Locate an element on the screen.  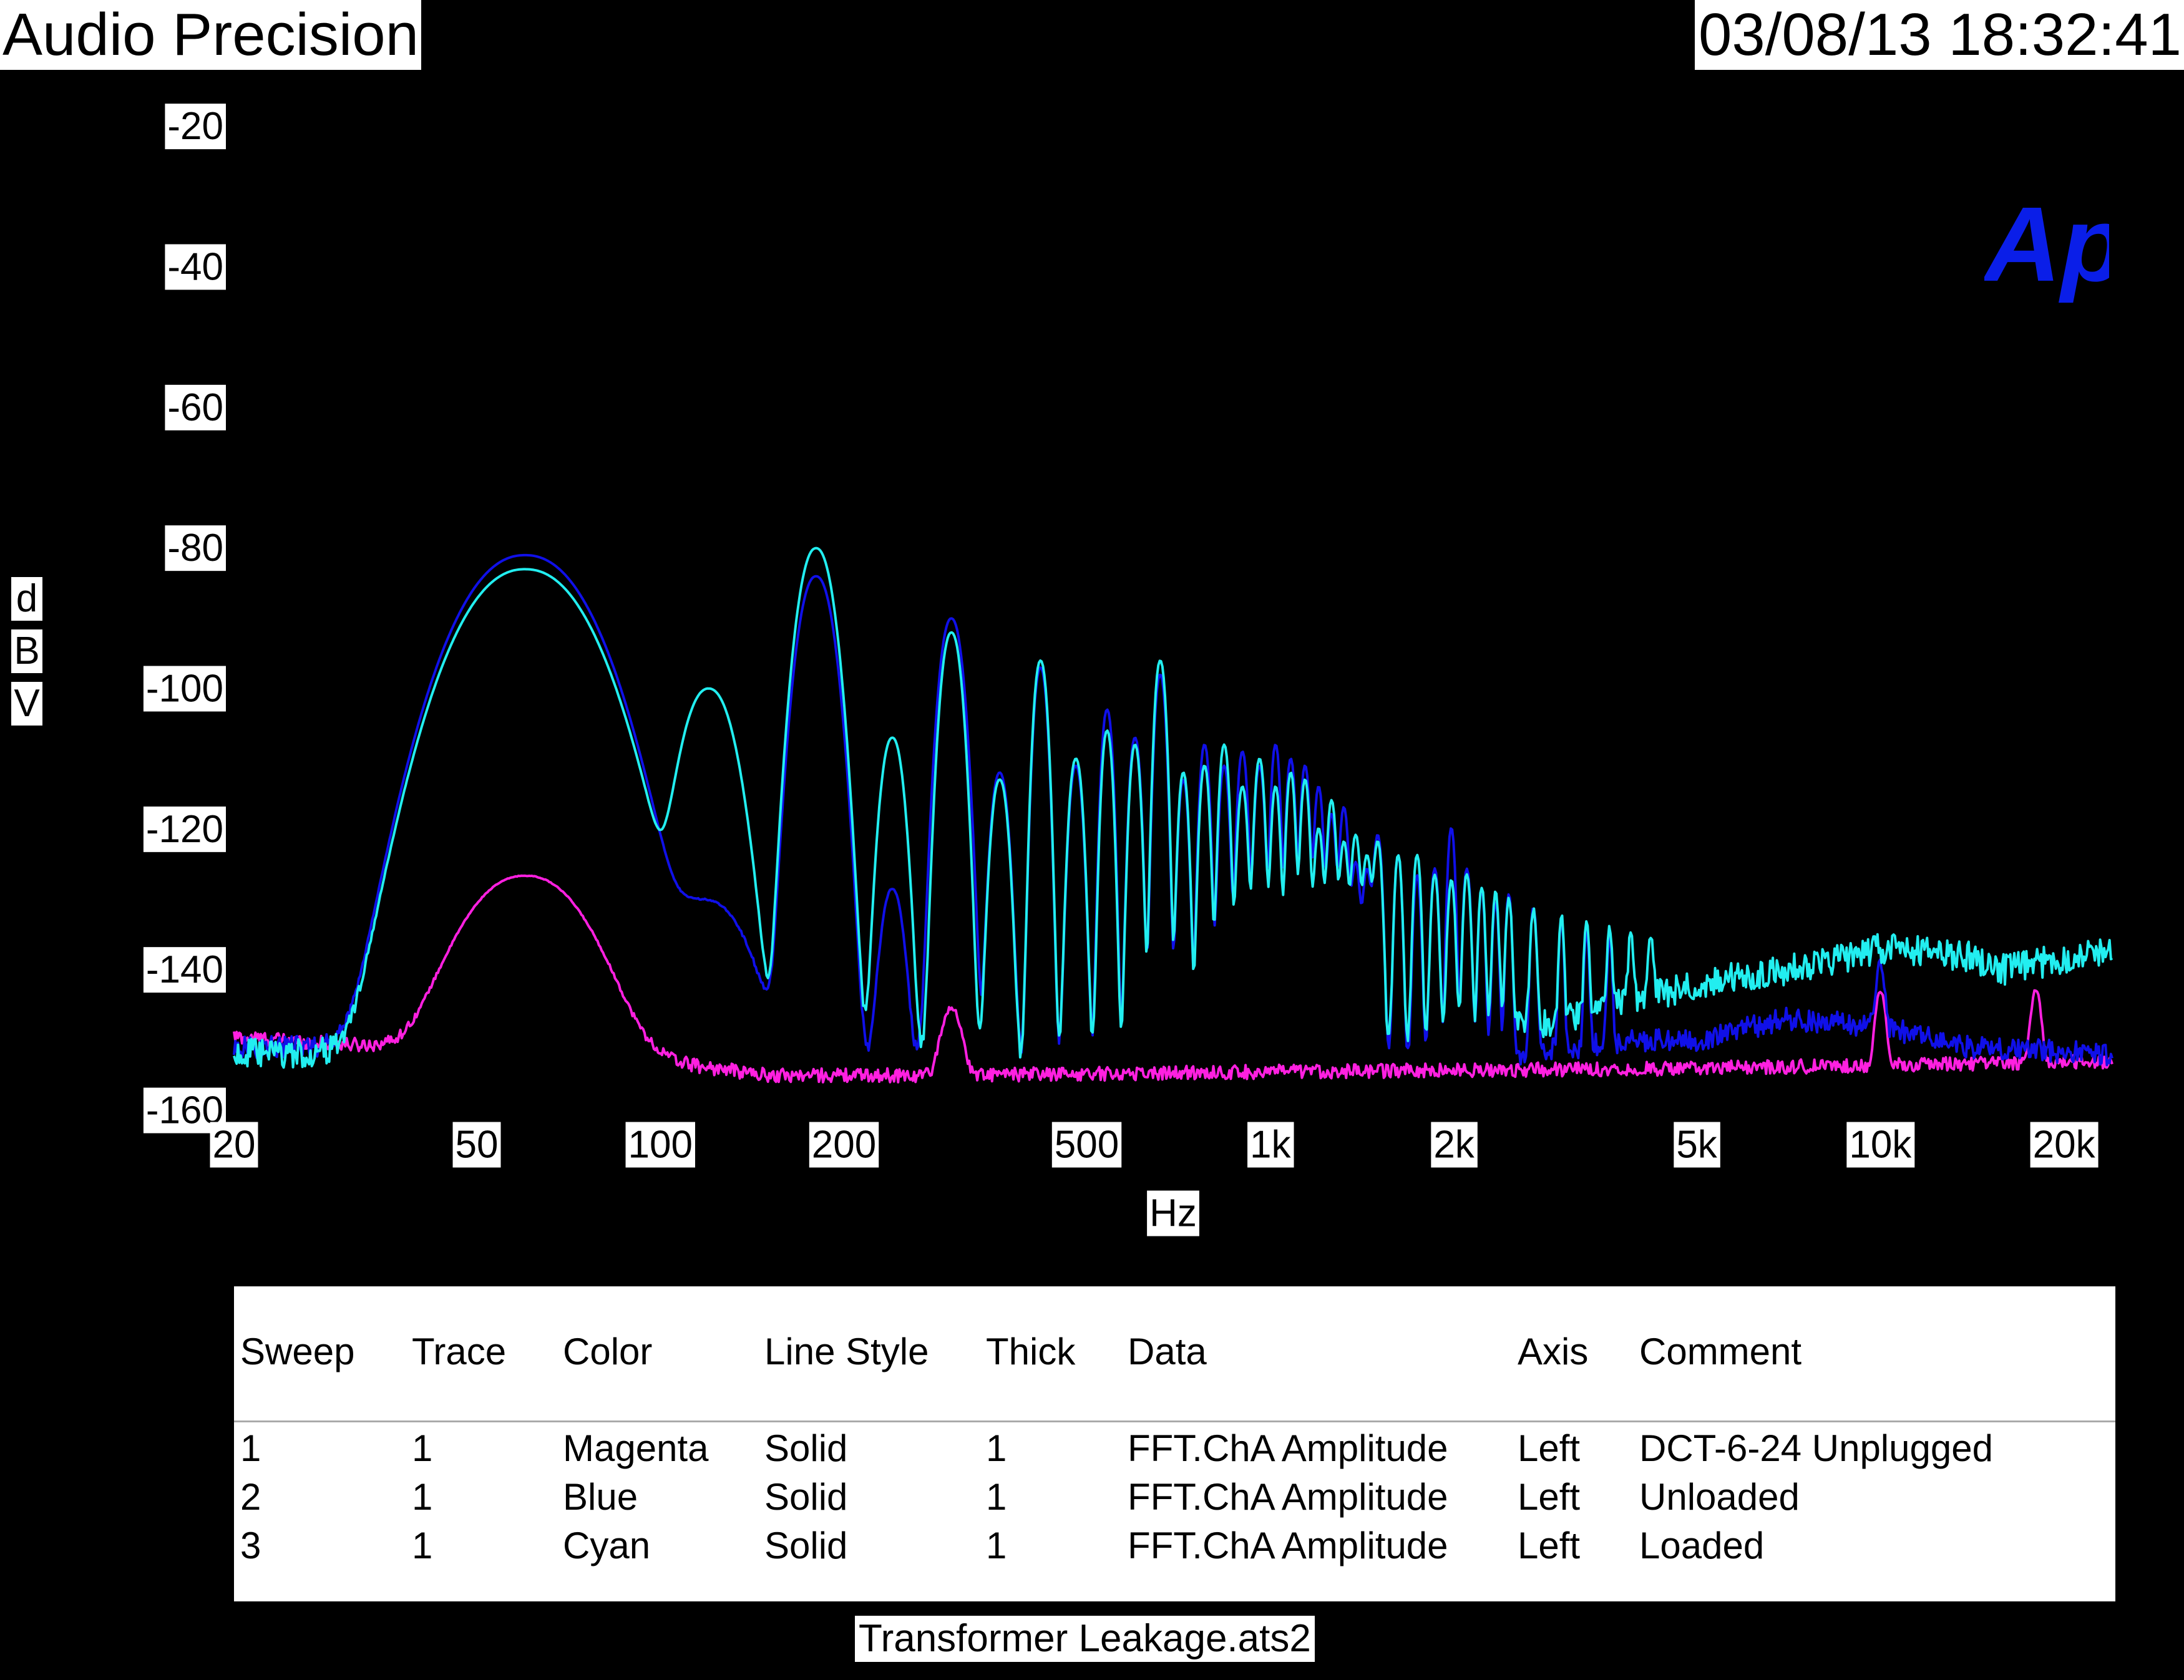
svg-text: 1k is located at coordinates (1270, 1146).